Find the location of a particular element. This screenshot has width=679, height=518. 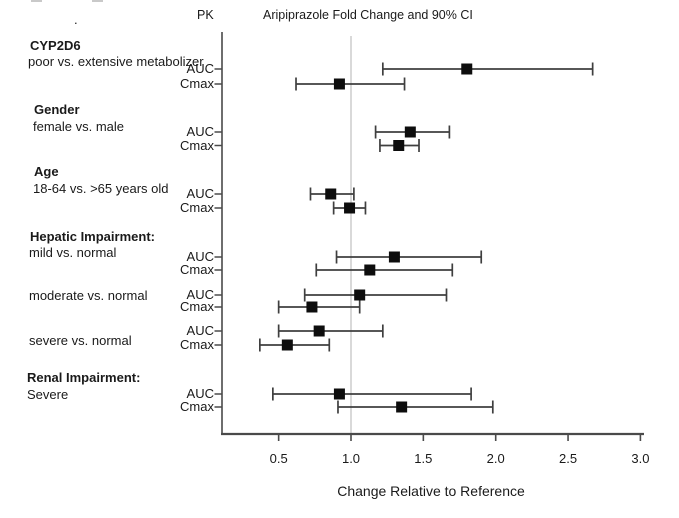

group-heading: Hepatic Impairment: is located at coordinates (92, 236).